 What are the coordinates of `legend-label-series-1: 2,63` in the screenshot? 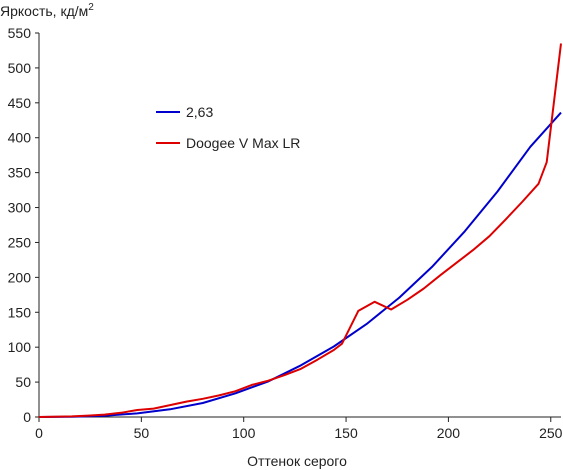 It's located at (199, 112).